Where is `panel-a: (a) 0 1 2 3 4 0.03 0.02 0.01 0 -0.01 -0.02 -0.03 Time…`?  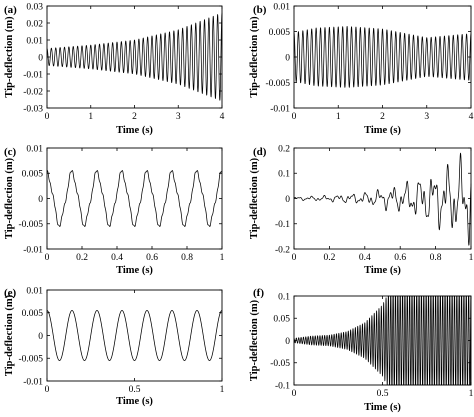
panel-a: (a) 0 1 2 3 4 0.03 0.02 0.01 0 -0.01 -0.02 -0.03 Time… is located at coordinates (114, 69).